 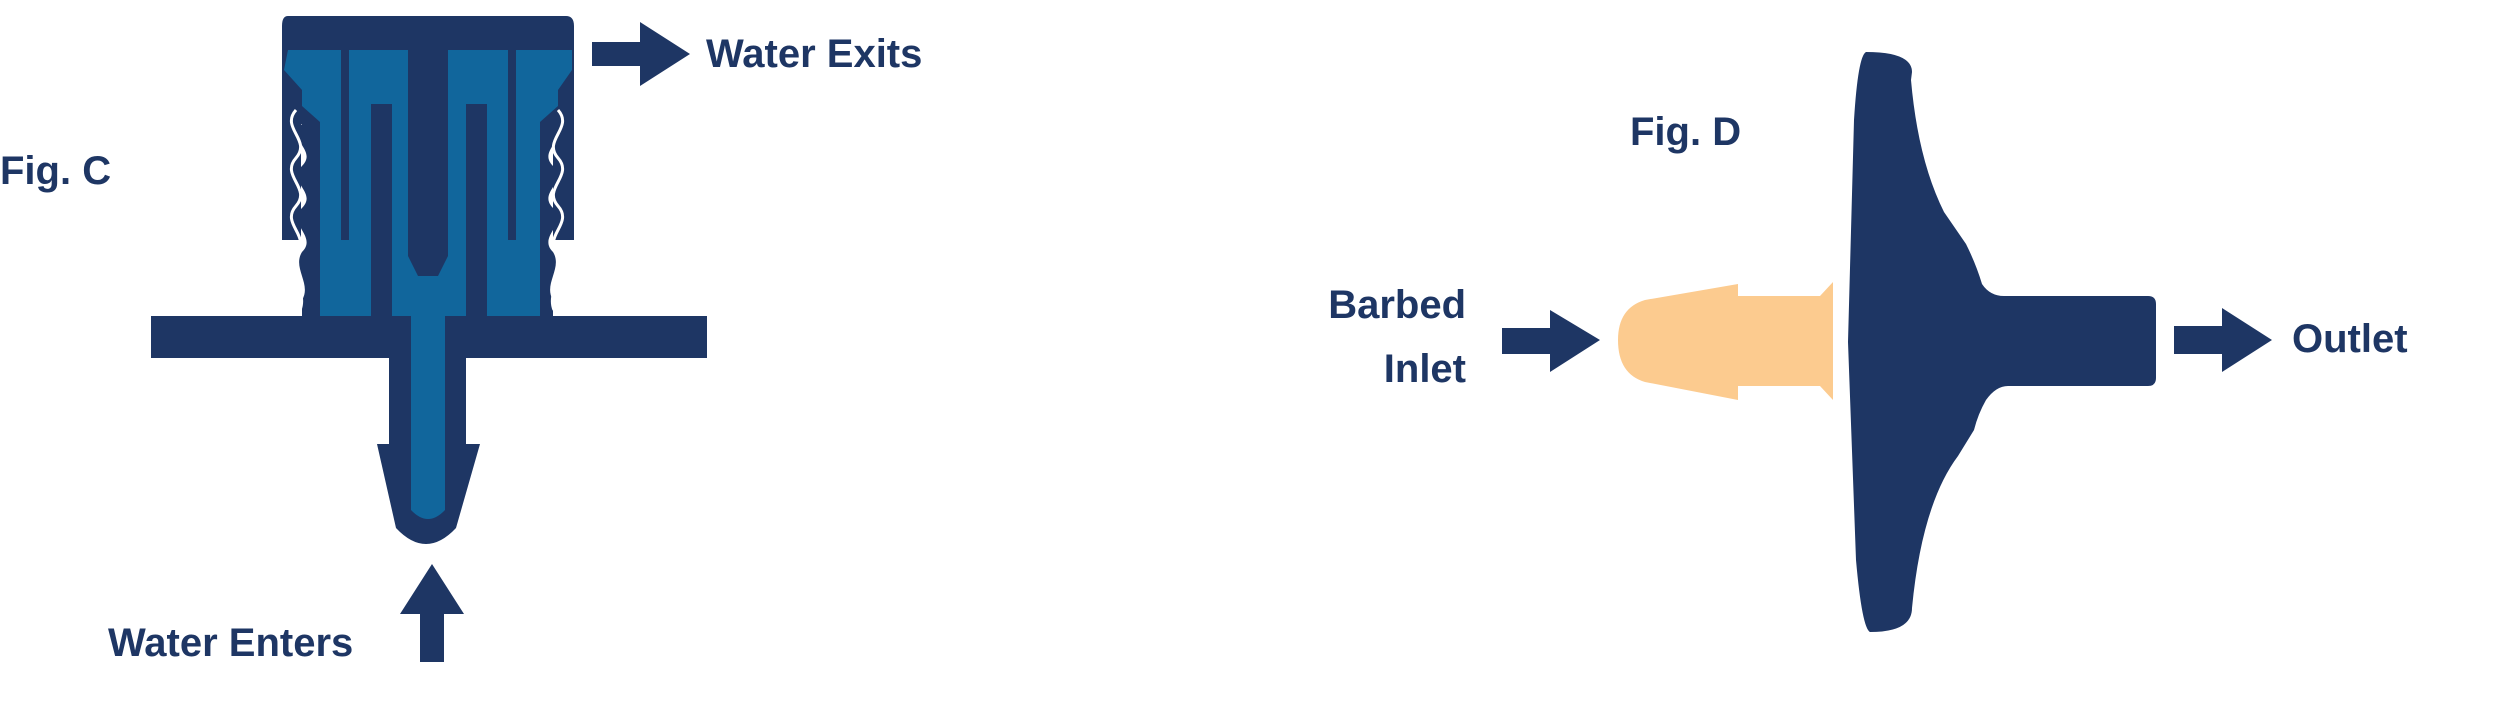 I want to click on inner-wall-right, so click(x=476, y=210).